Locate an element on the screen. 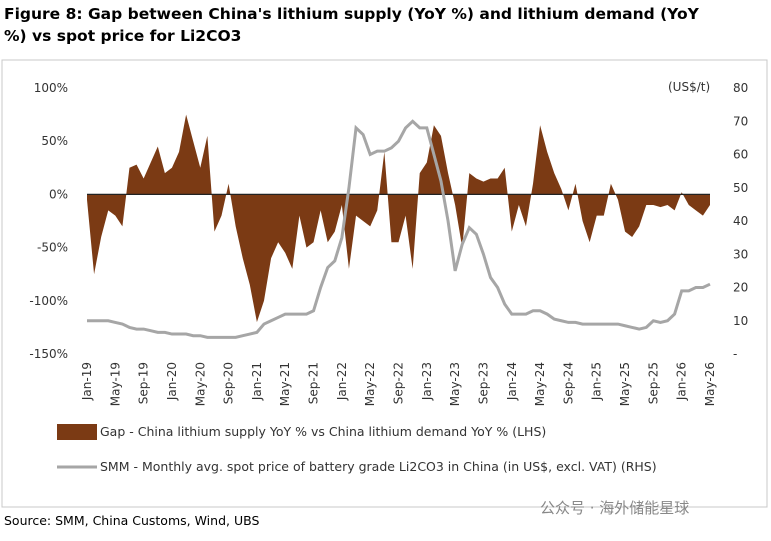 This screenshot has height=541, width=771. x-tick-label: Jan-22 is located at coordinates (342, 381).